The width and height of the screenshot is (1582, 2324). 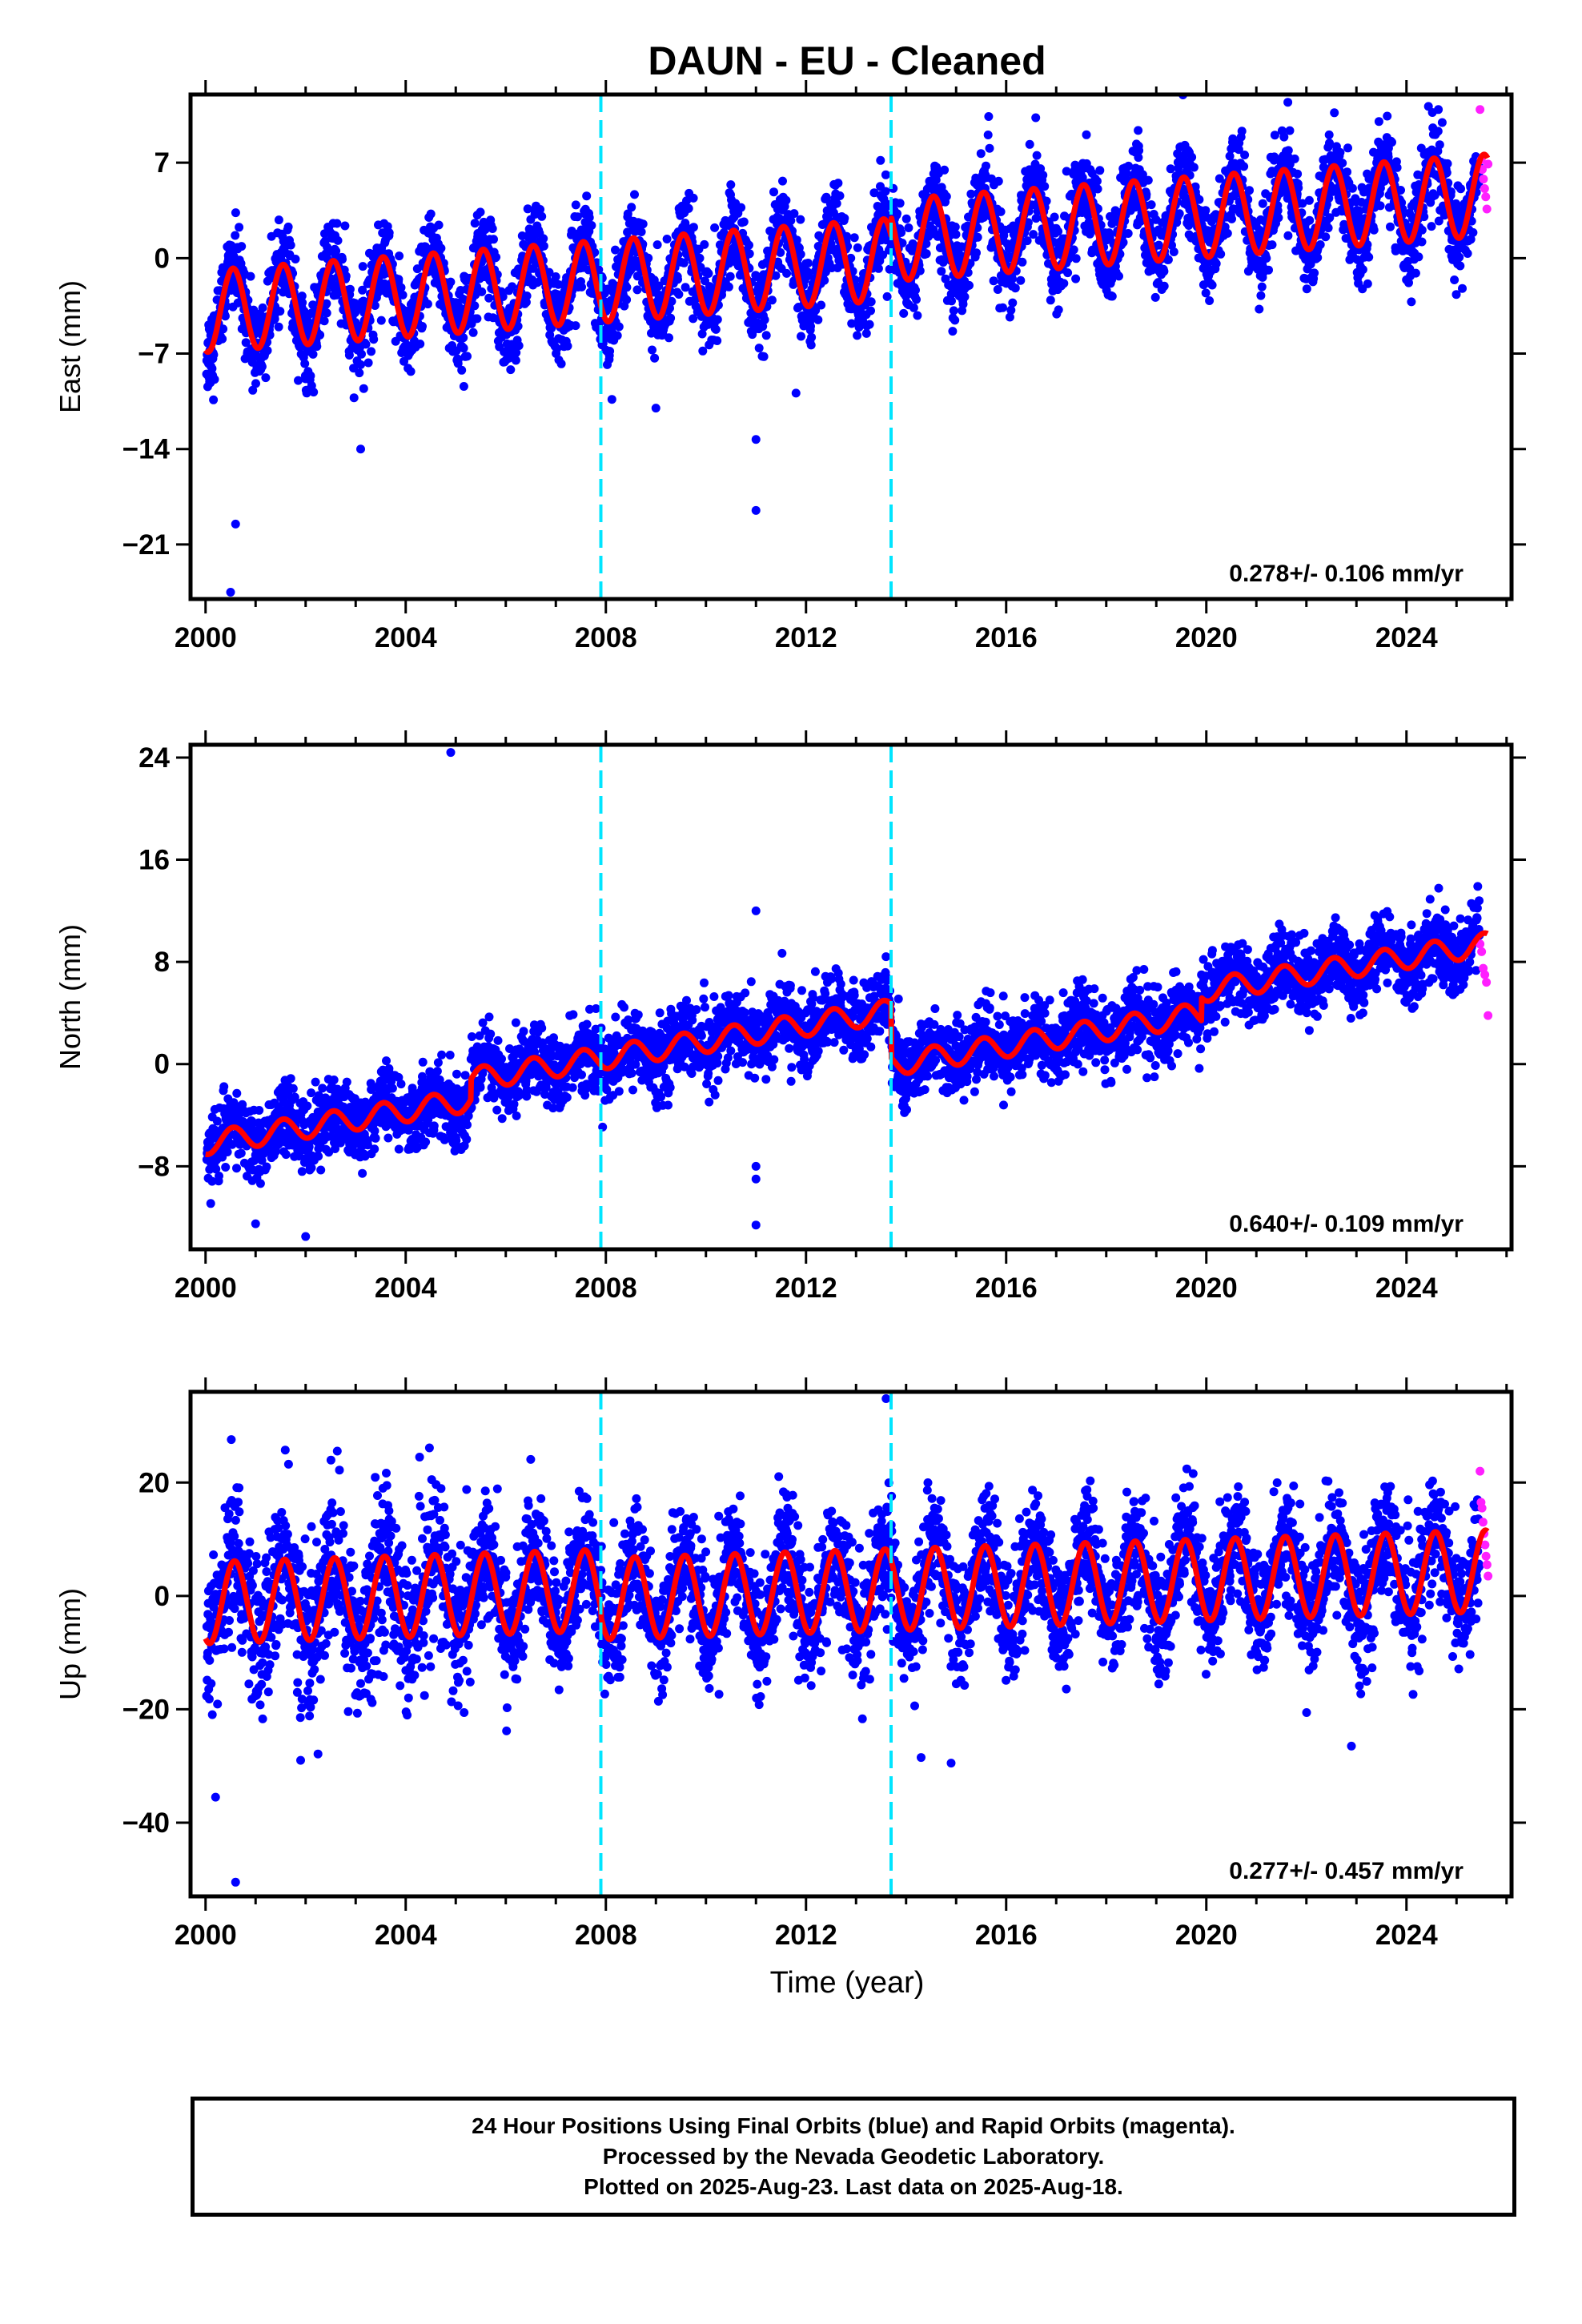 I want to click on x-tick-label: 2020, so click(x=1206, y=637).